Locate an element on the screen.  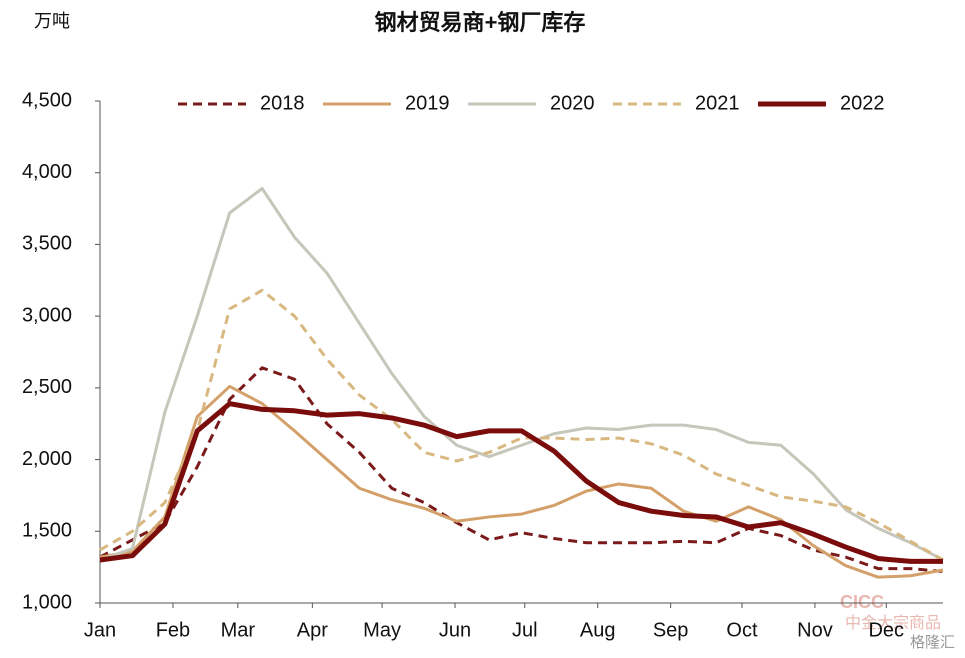
legend-label: 2018 is located at coordinates (282, 103).